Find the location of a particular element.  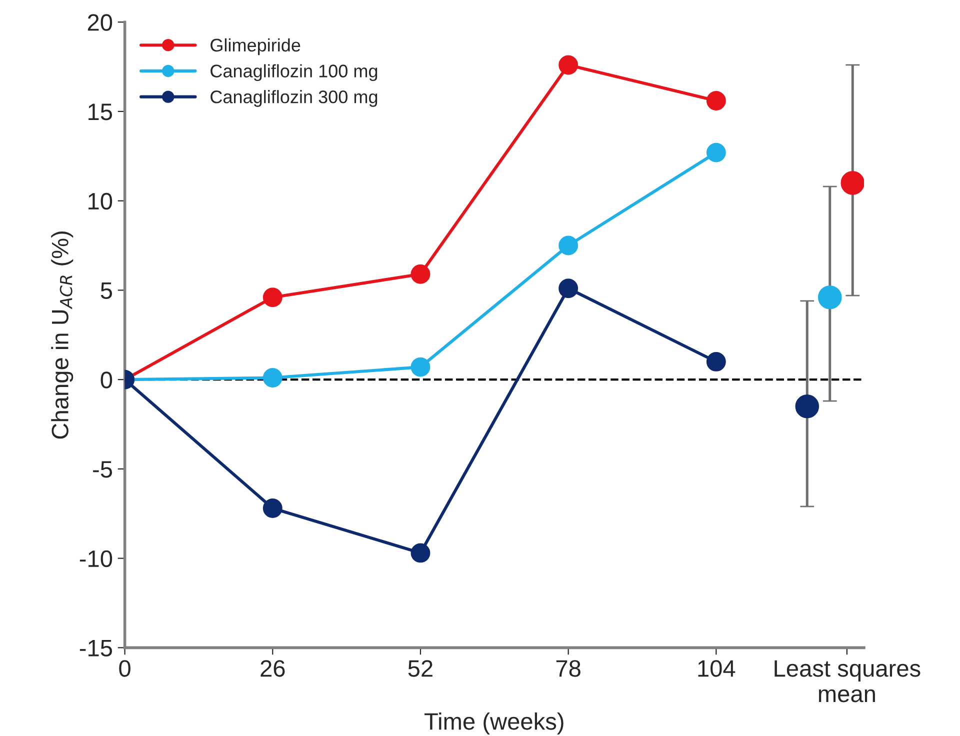

y-tick-label: 15 is located at coordinates (100, 112).